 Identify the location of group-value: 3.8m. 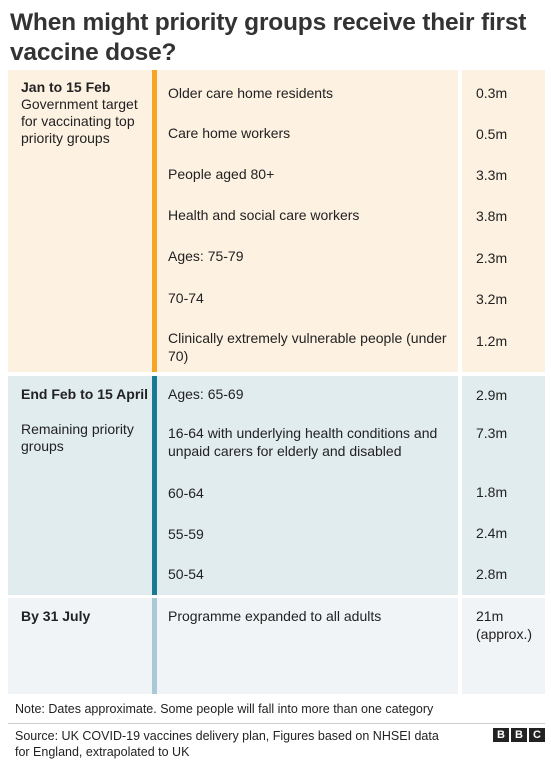
(492, 216).